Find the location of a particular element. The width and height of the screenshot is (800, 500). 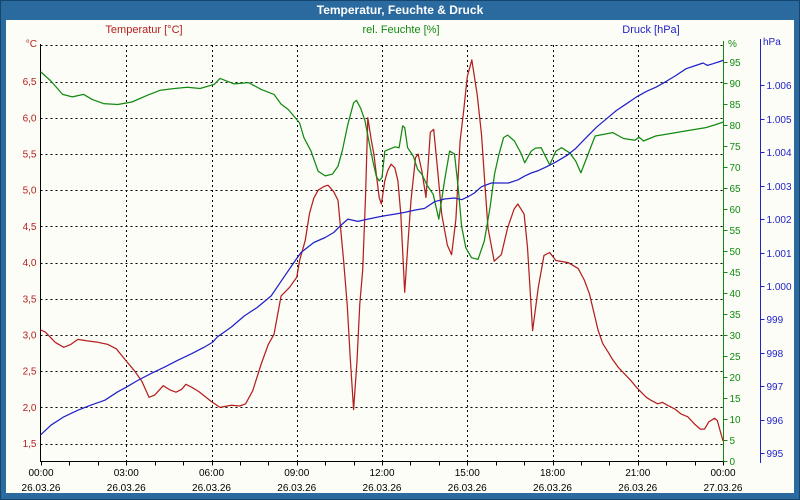

humidity-tick-label: 45 is located at coordinates (736, 273).